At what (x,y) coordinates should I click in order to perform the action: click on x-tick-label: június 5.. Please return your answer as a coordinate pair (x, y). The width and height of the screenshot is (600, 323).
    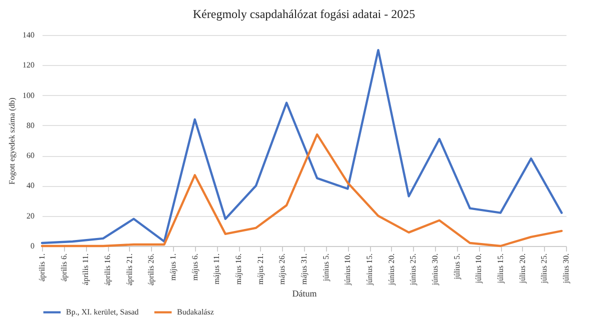
    Looking at the image, I should click on (325, 268).